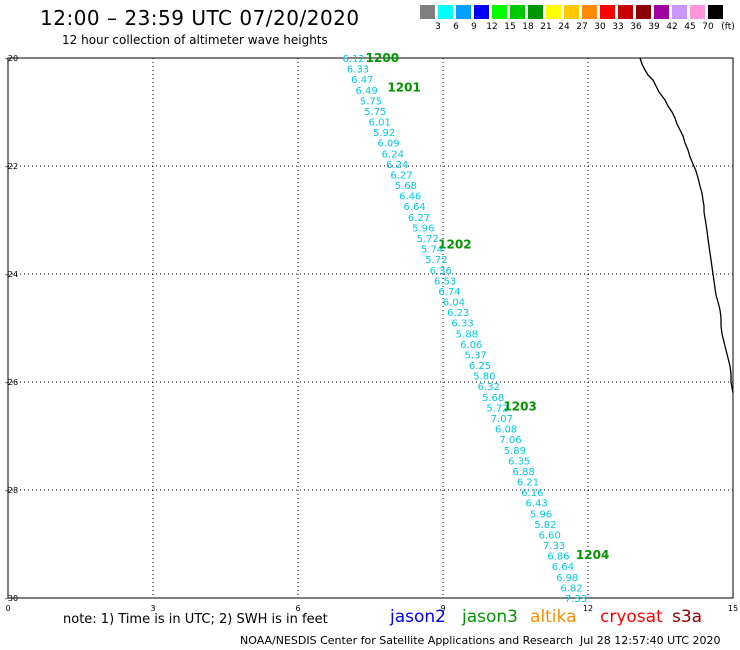 The width and height of the screenshot is (740, 650). Describe the element at coordinates (152, 608) in the screenshot. I see `x-tick-label: 3` at that location.